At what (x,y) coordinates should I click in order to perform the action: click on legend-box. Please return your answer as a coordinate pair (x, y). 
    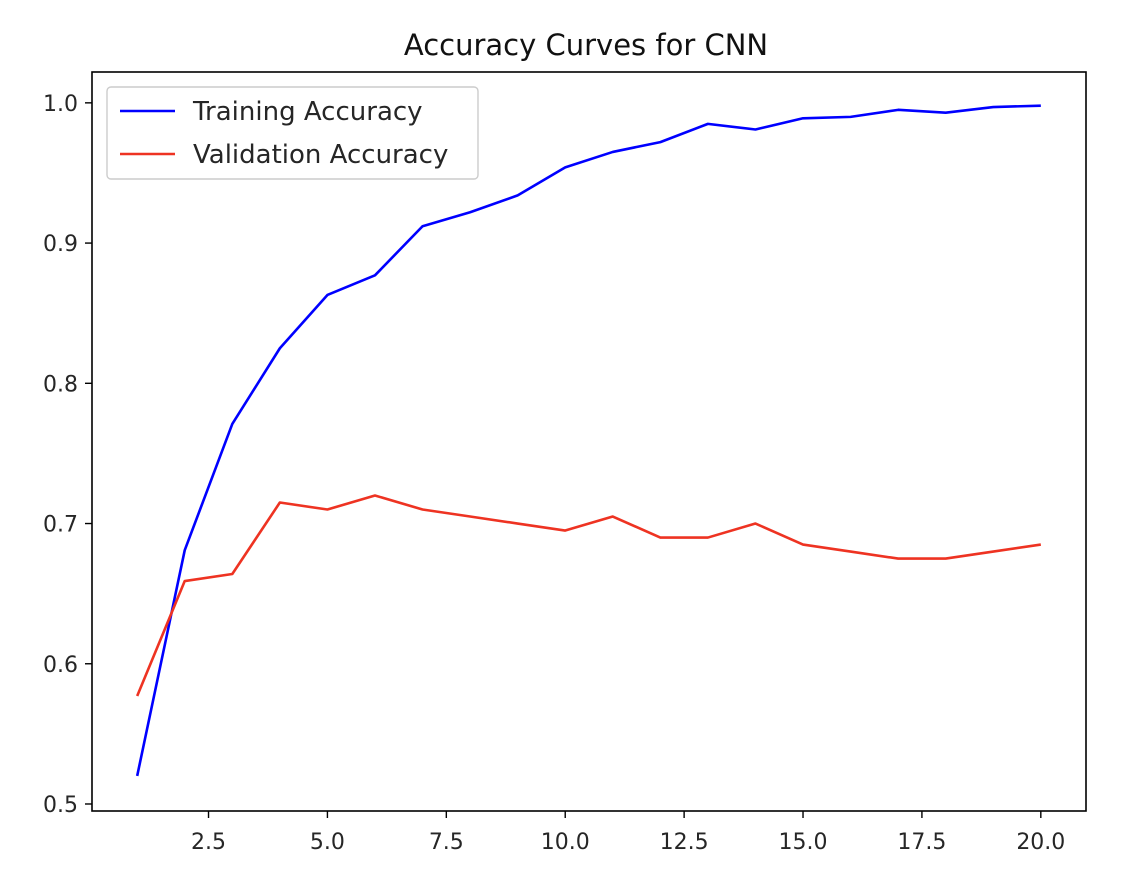
    Looking at the image, I should click on (292, 133).